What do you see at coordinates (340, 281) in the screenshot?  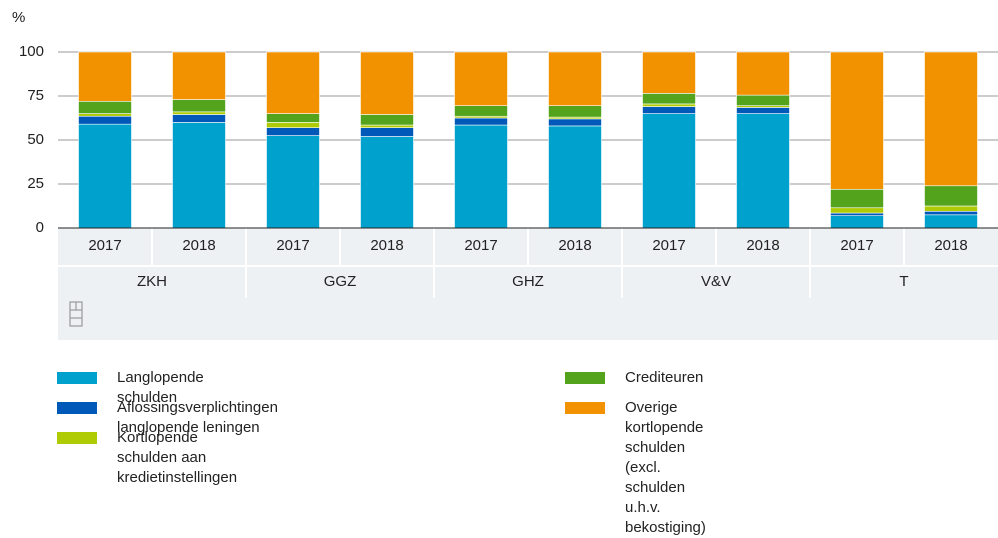 I see `group-label: GGZ` at bounding box center [340, 281].